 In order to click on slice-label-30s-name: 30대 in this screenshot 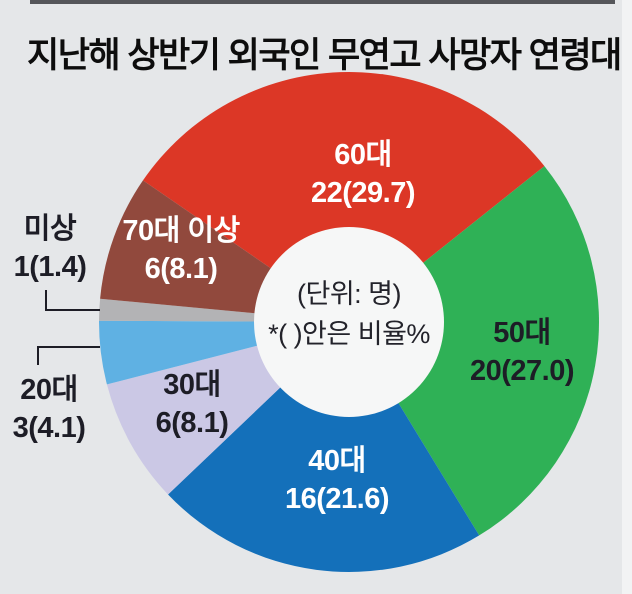, I will do `click(192, 385)`.